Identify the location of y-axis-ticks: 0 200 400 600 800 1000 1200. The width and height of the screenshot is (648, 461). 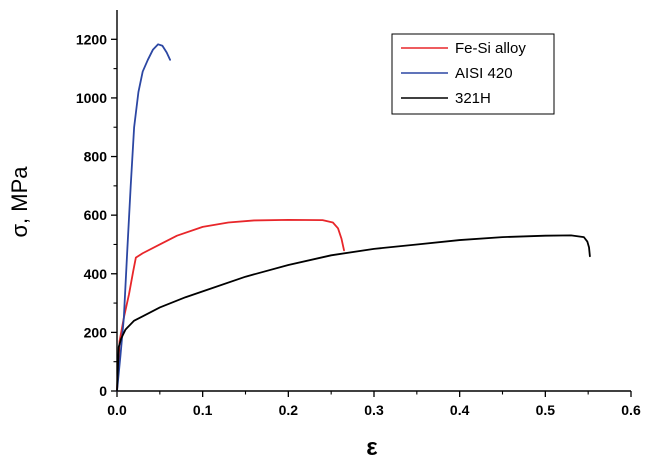
(96, 215).